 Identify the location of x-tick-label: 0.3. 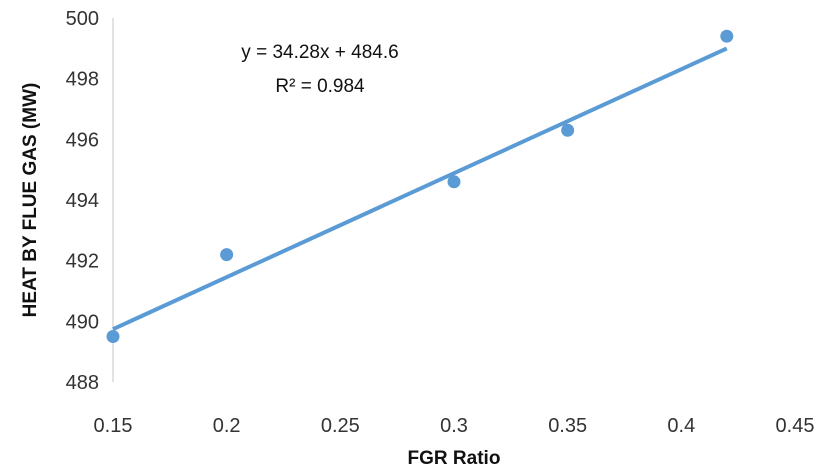
(454, 426).